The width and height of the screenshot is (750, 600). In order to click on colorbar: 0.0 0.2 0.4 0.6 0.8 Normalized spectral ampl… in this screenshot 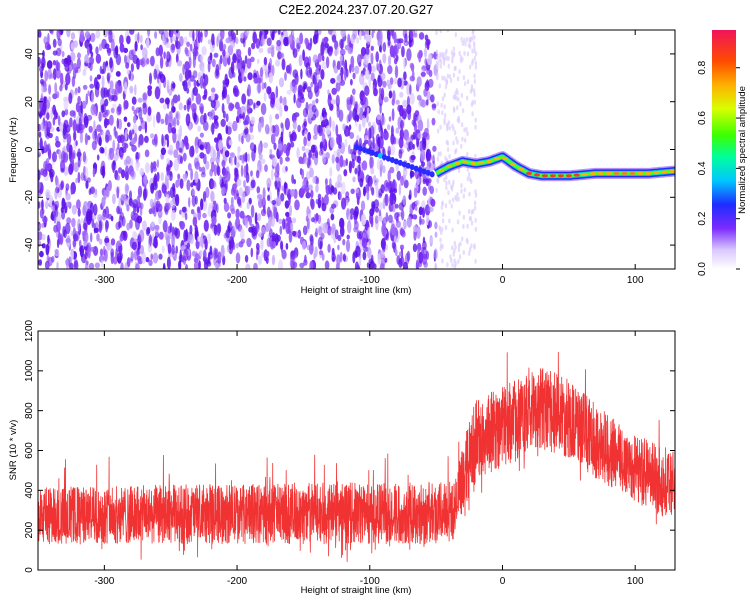, I will do `click(722, 153)`.